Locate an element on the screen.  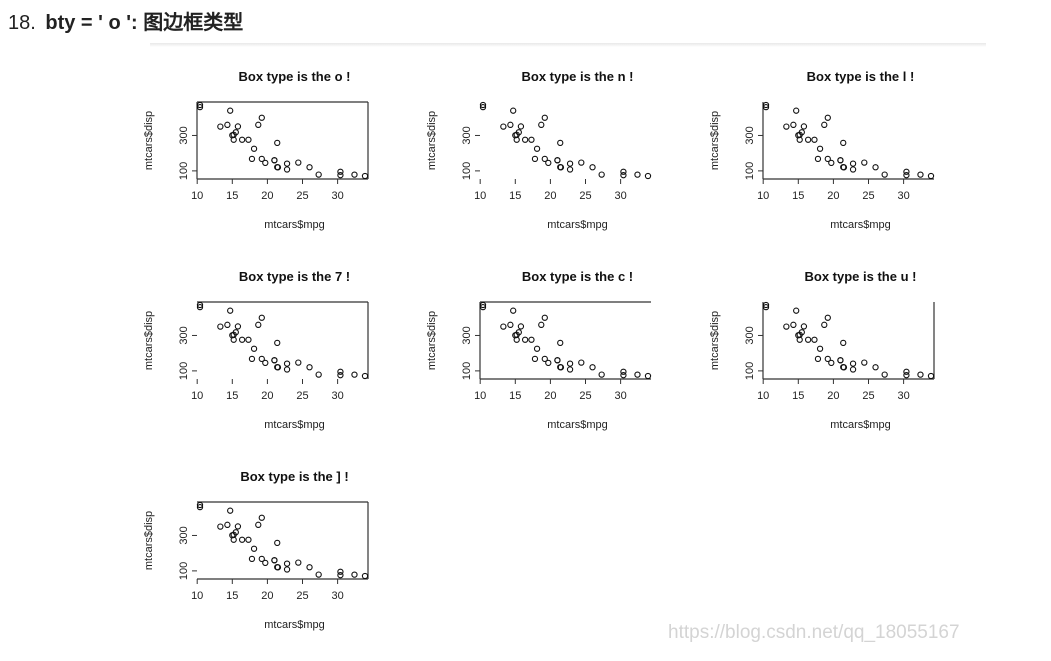
panel-title: Box type is the u ! is located at coordinates (861, 276).